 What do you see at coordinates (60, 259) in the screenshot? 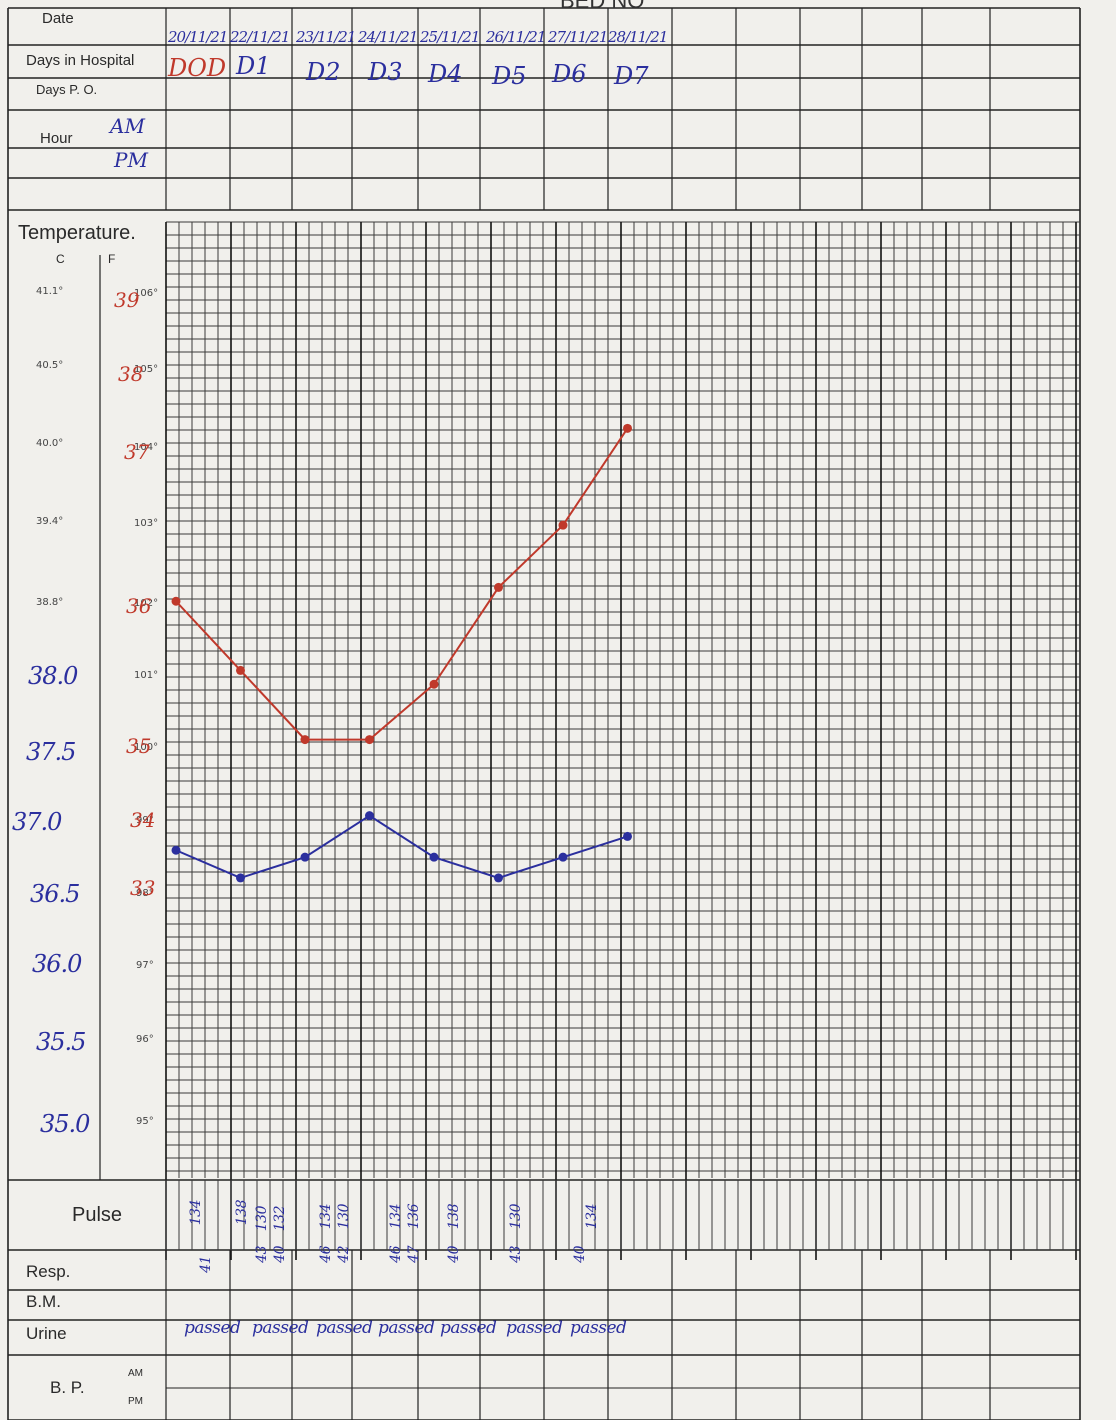
I see `celsius-label: C` at bounding box center [60, 259].